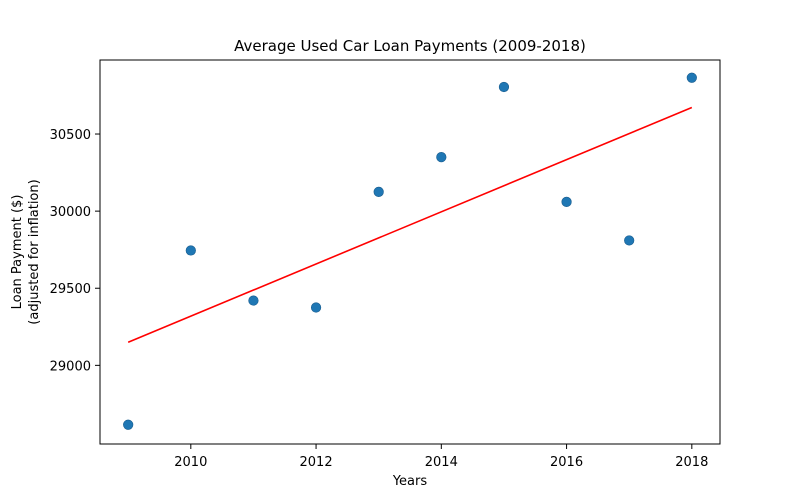 The height and width of the screenshot is (504, 800). I want to click on y-axis-label-line-1: Loan Payment ($), so click(17, 252).